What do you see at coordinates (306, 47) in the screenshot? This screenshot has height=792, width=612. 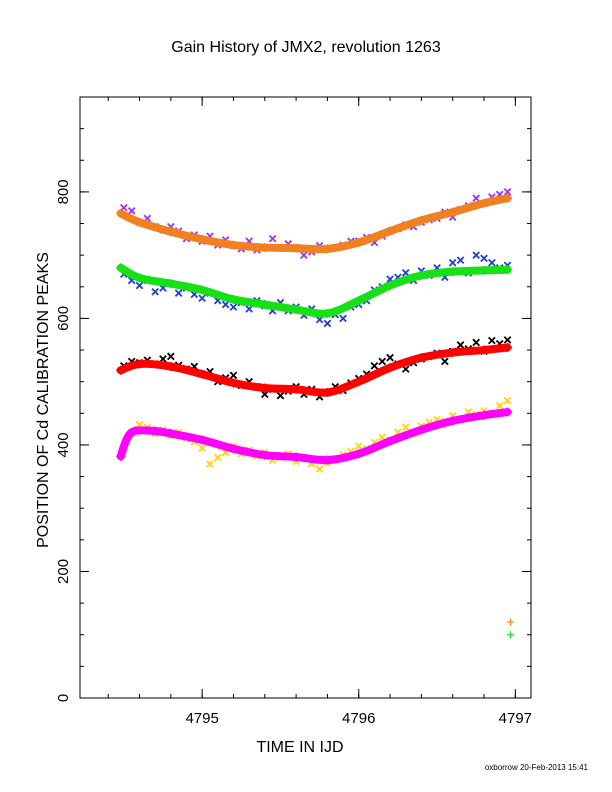 I see `chart-title: Gain History of JMX2, revolution 1263` at bounding box center [306, 47].